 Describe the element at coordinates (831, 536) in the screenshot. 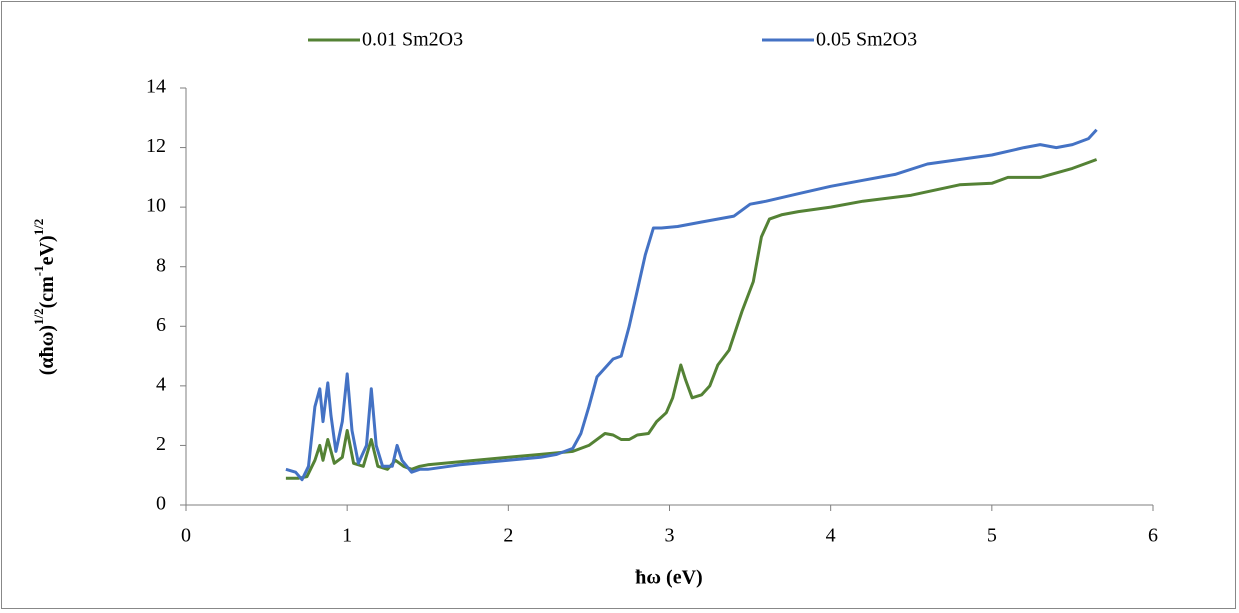

I see `x-tick-label: 4` at that location.